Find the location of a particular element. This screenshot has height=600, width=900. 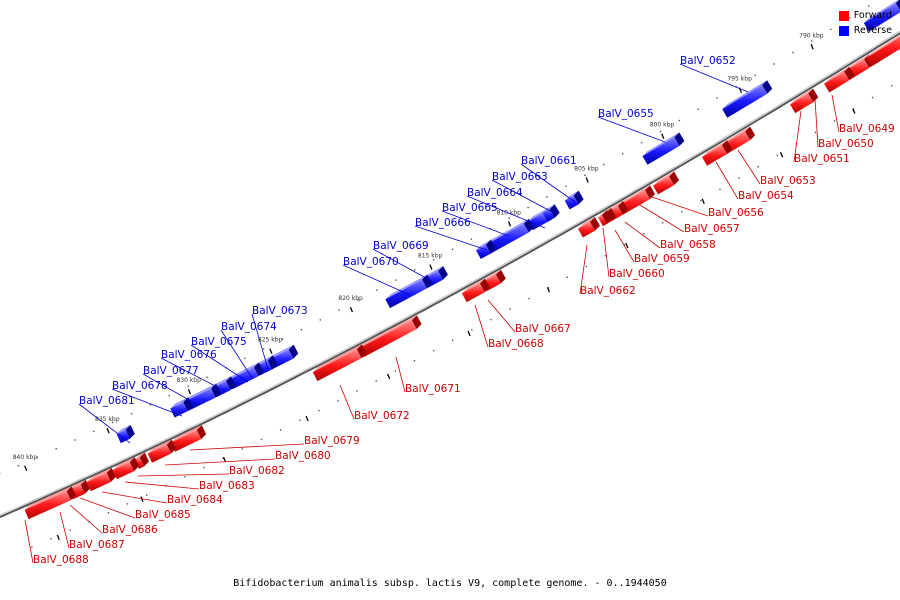

gene-label-BalV_0663: BalV_0663 is located at coordinates (524, 193).